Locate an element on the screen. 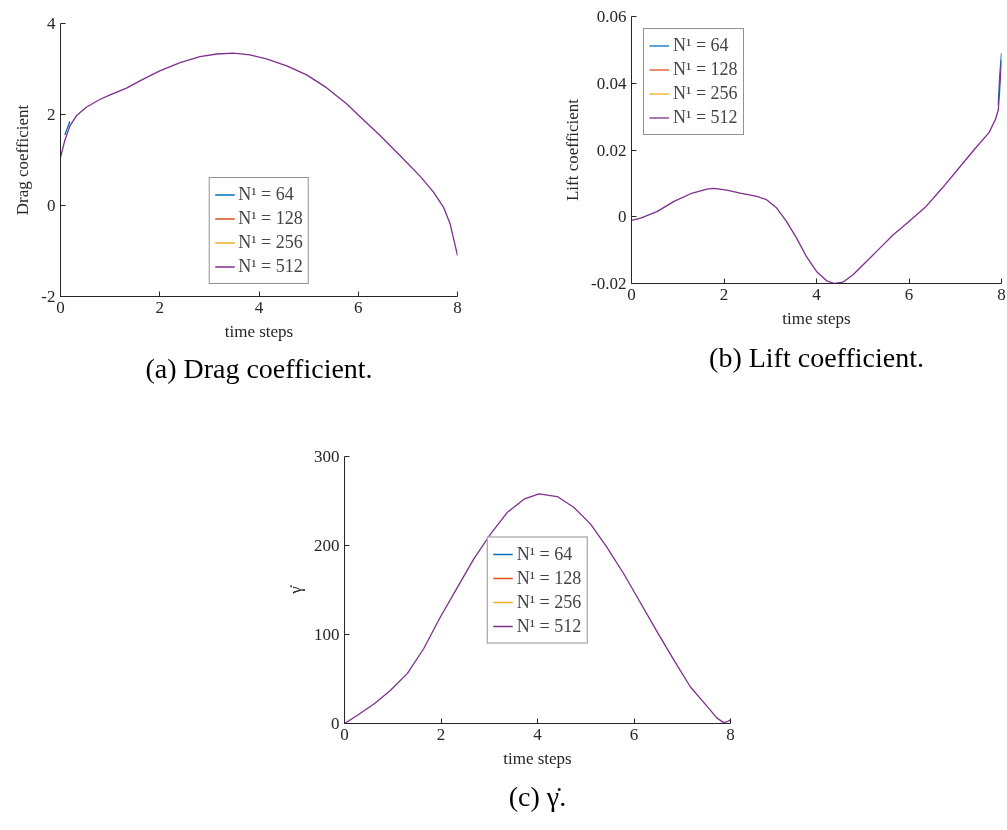  y-tick-label: 100 is located at coordinates (327, 634).